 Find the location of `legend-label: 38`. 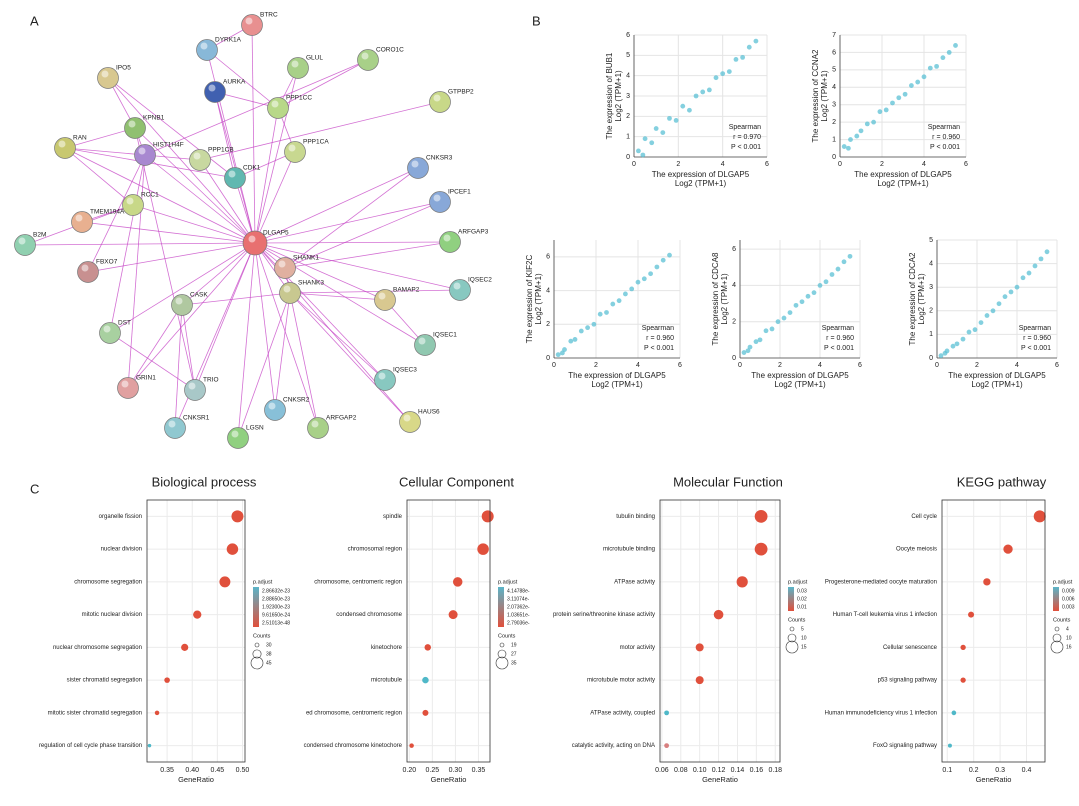

legend-label: 38 is located at coordinates (269, 654).